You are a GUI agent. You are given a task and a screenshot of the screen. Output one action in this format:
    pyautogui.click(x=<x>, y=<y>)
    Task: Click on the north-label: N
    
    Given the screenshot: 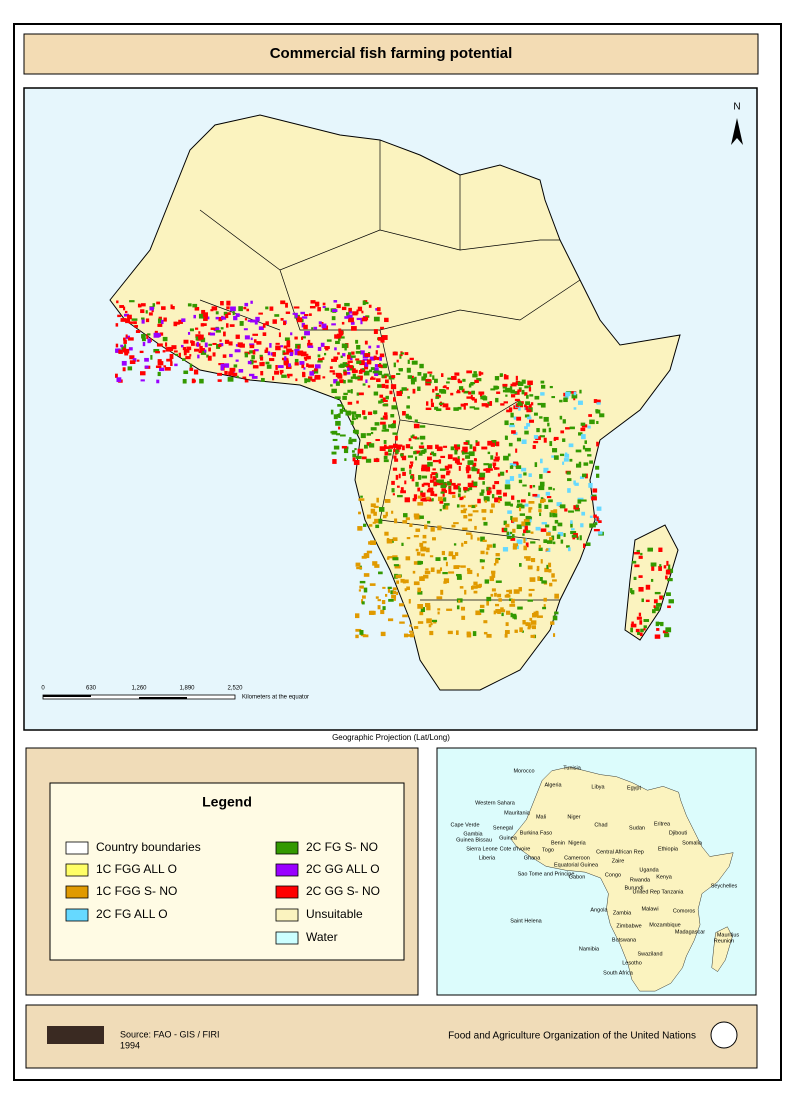 What is the action you would take?
    pyautogui.click(x=736, y=107)
    